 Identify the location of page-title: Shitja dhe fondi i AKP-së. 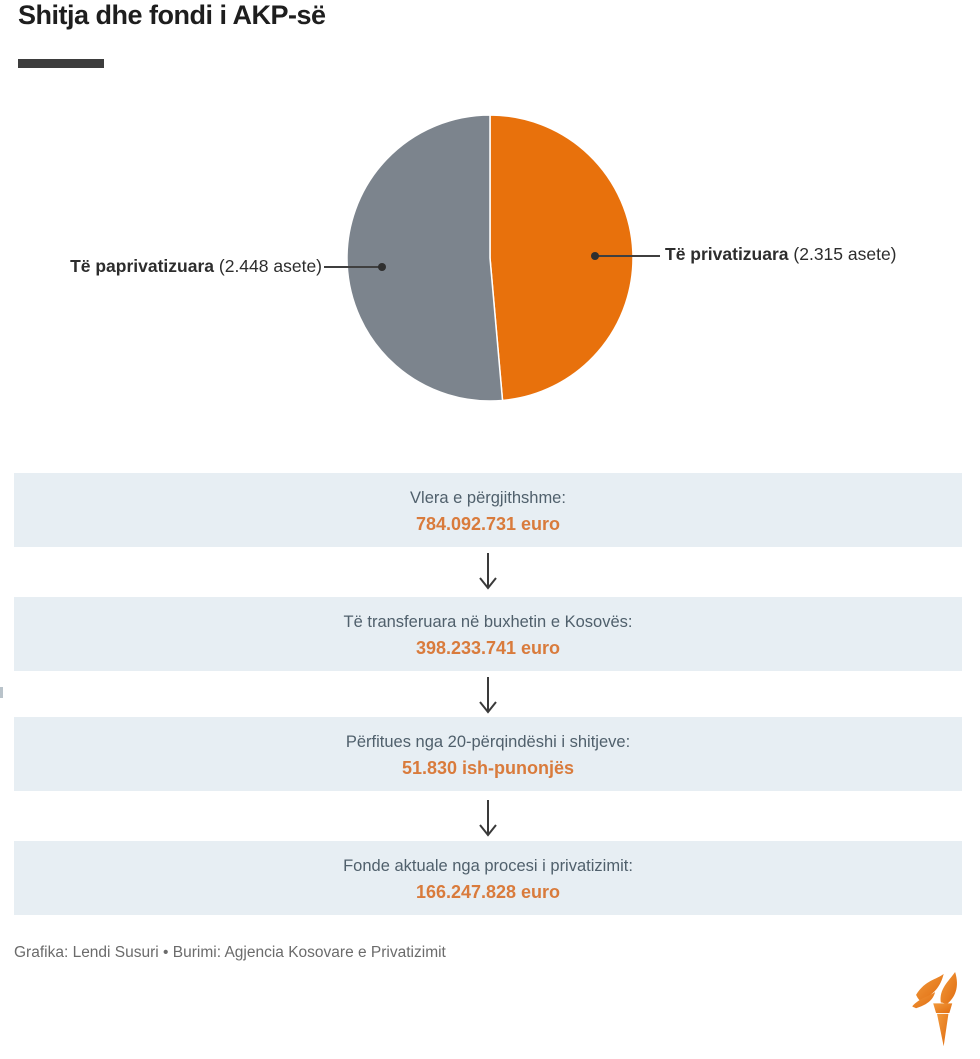
(172, 15).